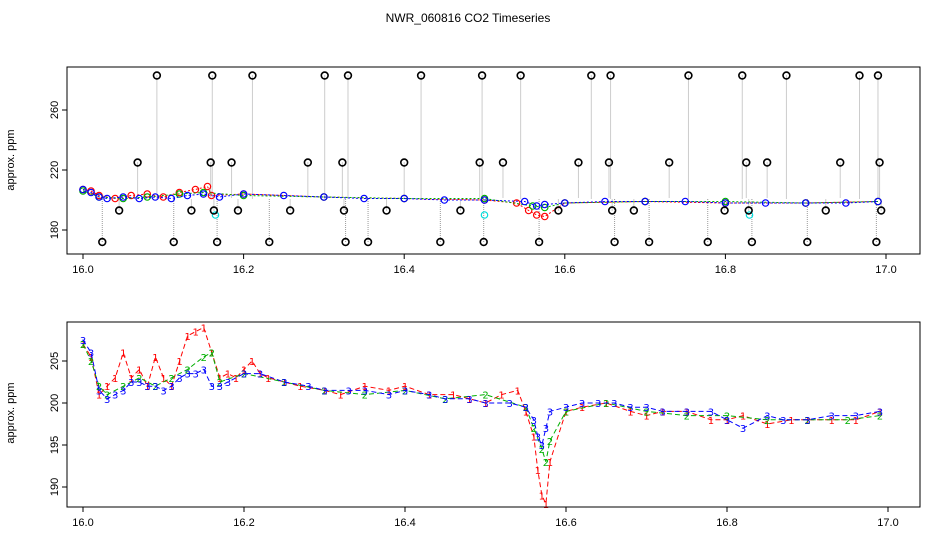 This screenshot has width=936, height=540. What do you see at coordinates (725, 270) in the screenshot?
I see `top-x-tick-label: 16.8` at bounding box center [725, 270].